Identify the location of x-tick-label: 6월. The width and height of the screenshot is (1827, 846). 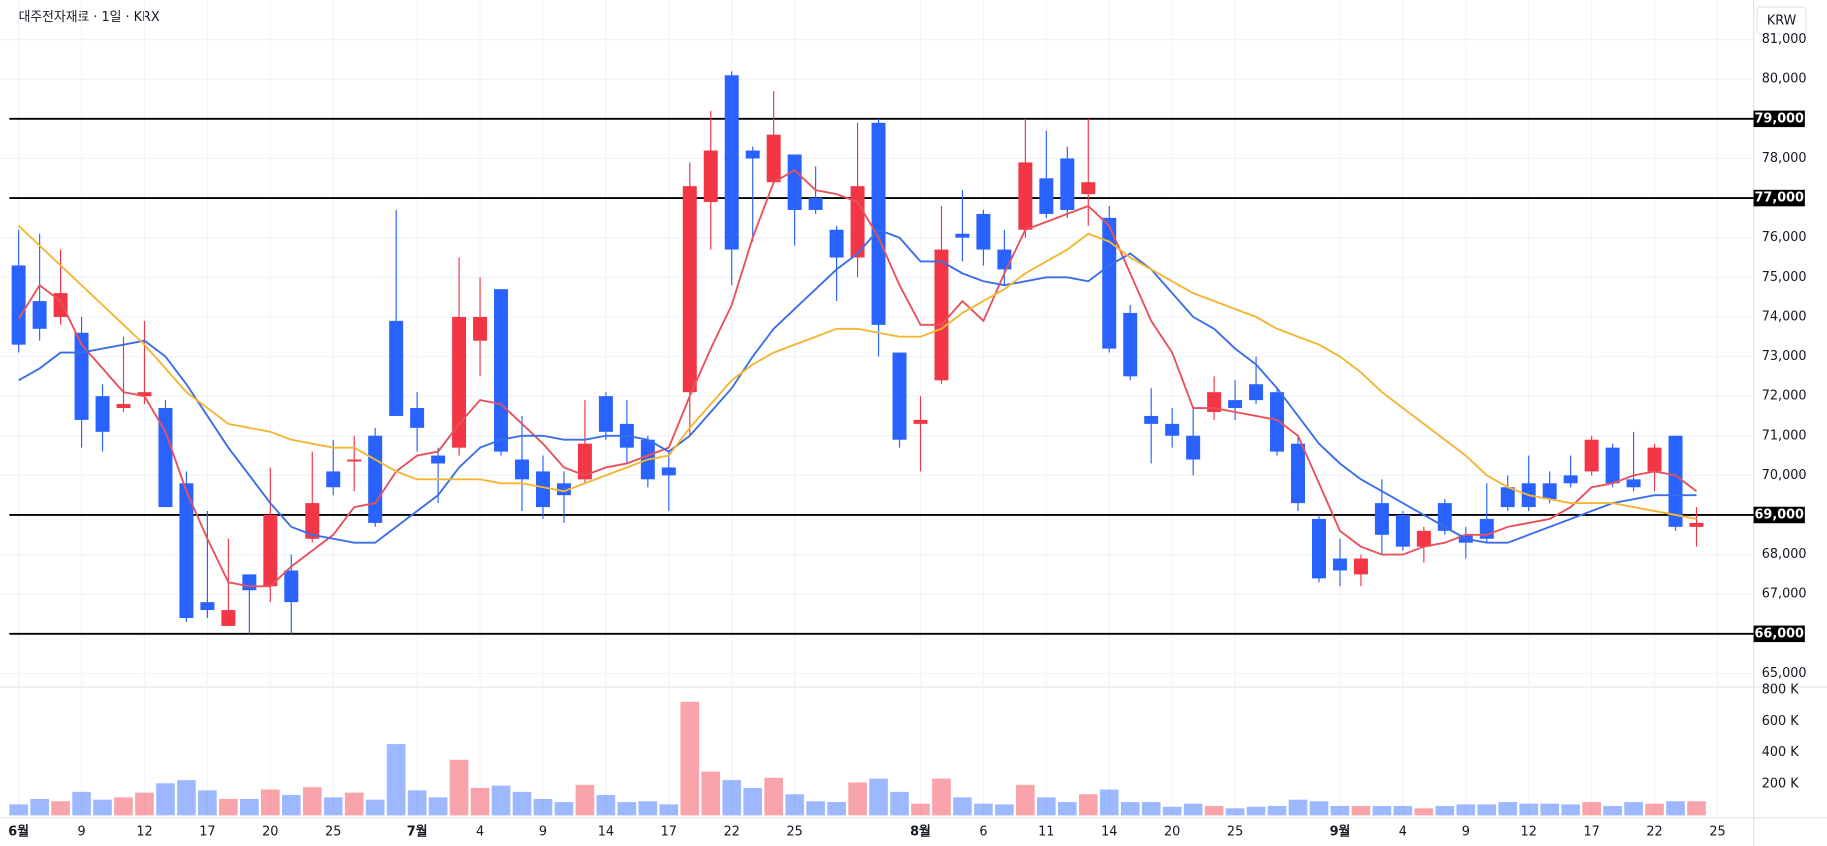
(18, 831).